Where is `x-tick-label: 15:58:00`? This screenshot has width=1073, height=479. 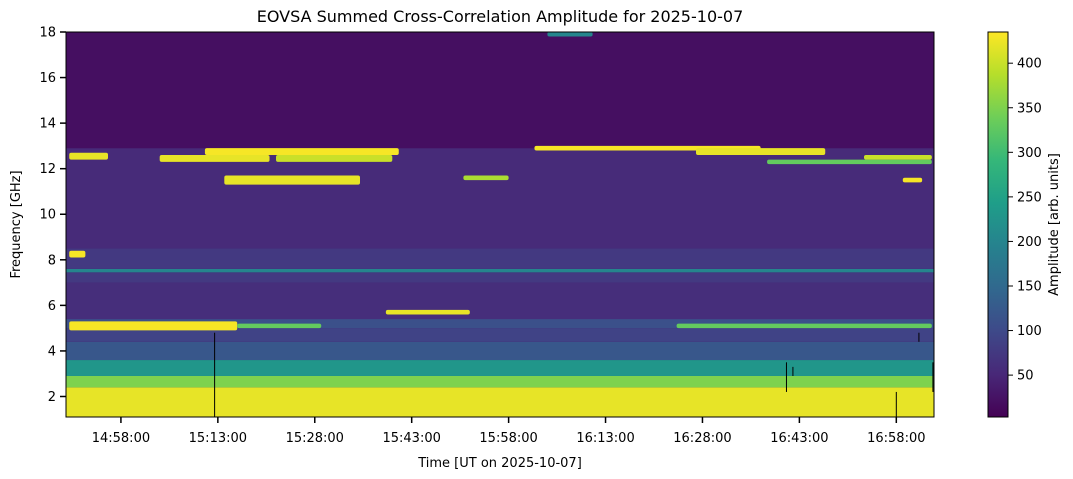
x-tick-label: 15:58:00 is located at coordinates (508, 438).